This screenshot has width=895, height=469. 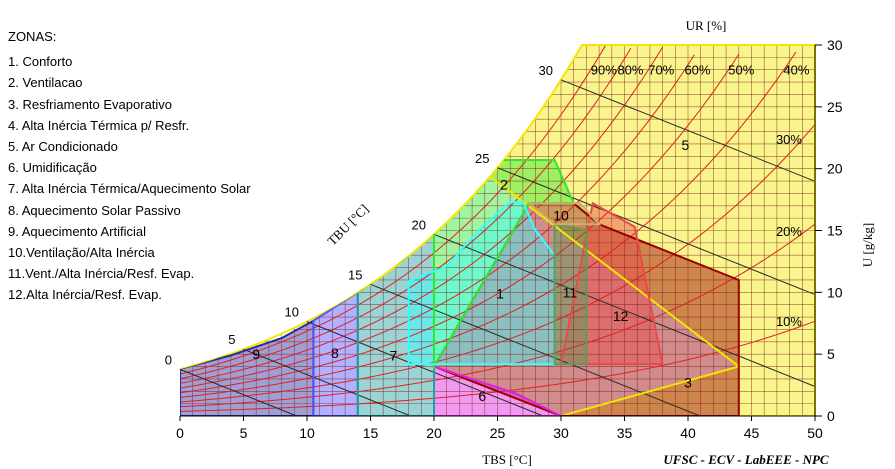 I want to click on legend-item: 12.Alta Inércia/Resf. Evap., so click(x=85, y=295).